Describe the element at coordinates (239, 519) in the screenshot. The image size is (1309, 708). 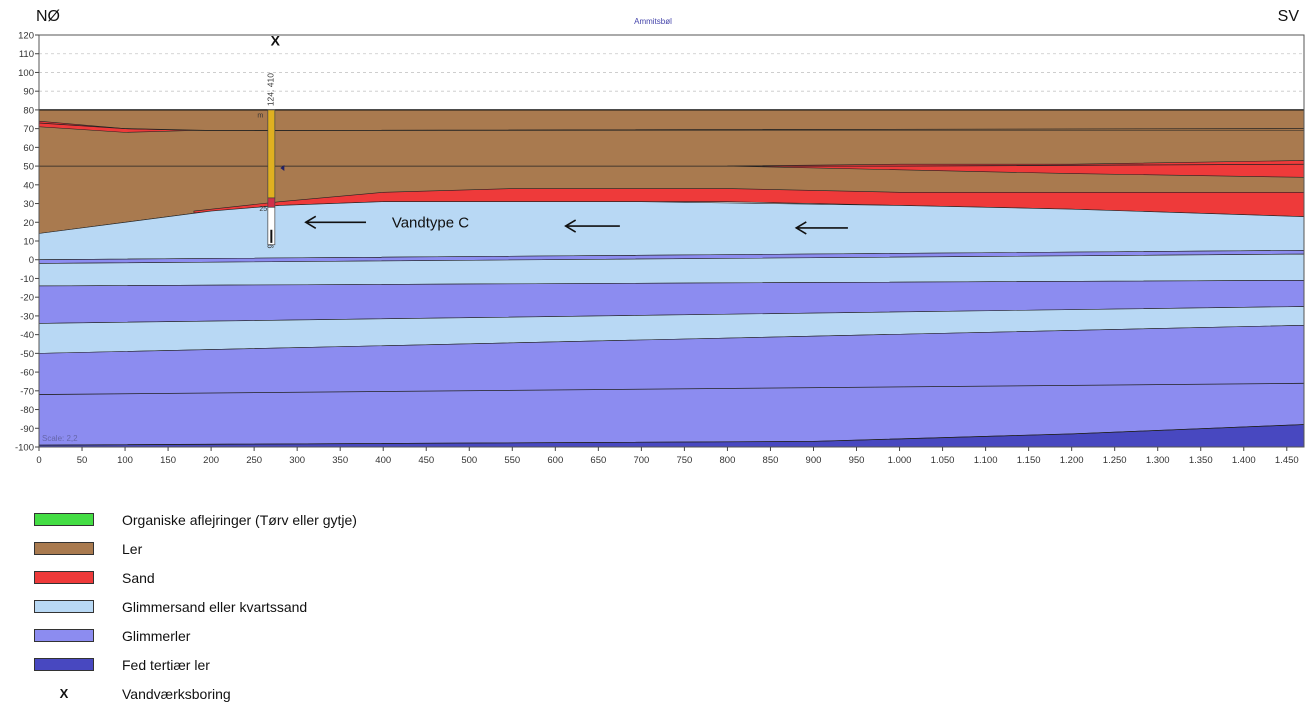
I see `legend-label: Organiske aflejringer (Tørv eller gytje)` at that location.